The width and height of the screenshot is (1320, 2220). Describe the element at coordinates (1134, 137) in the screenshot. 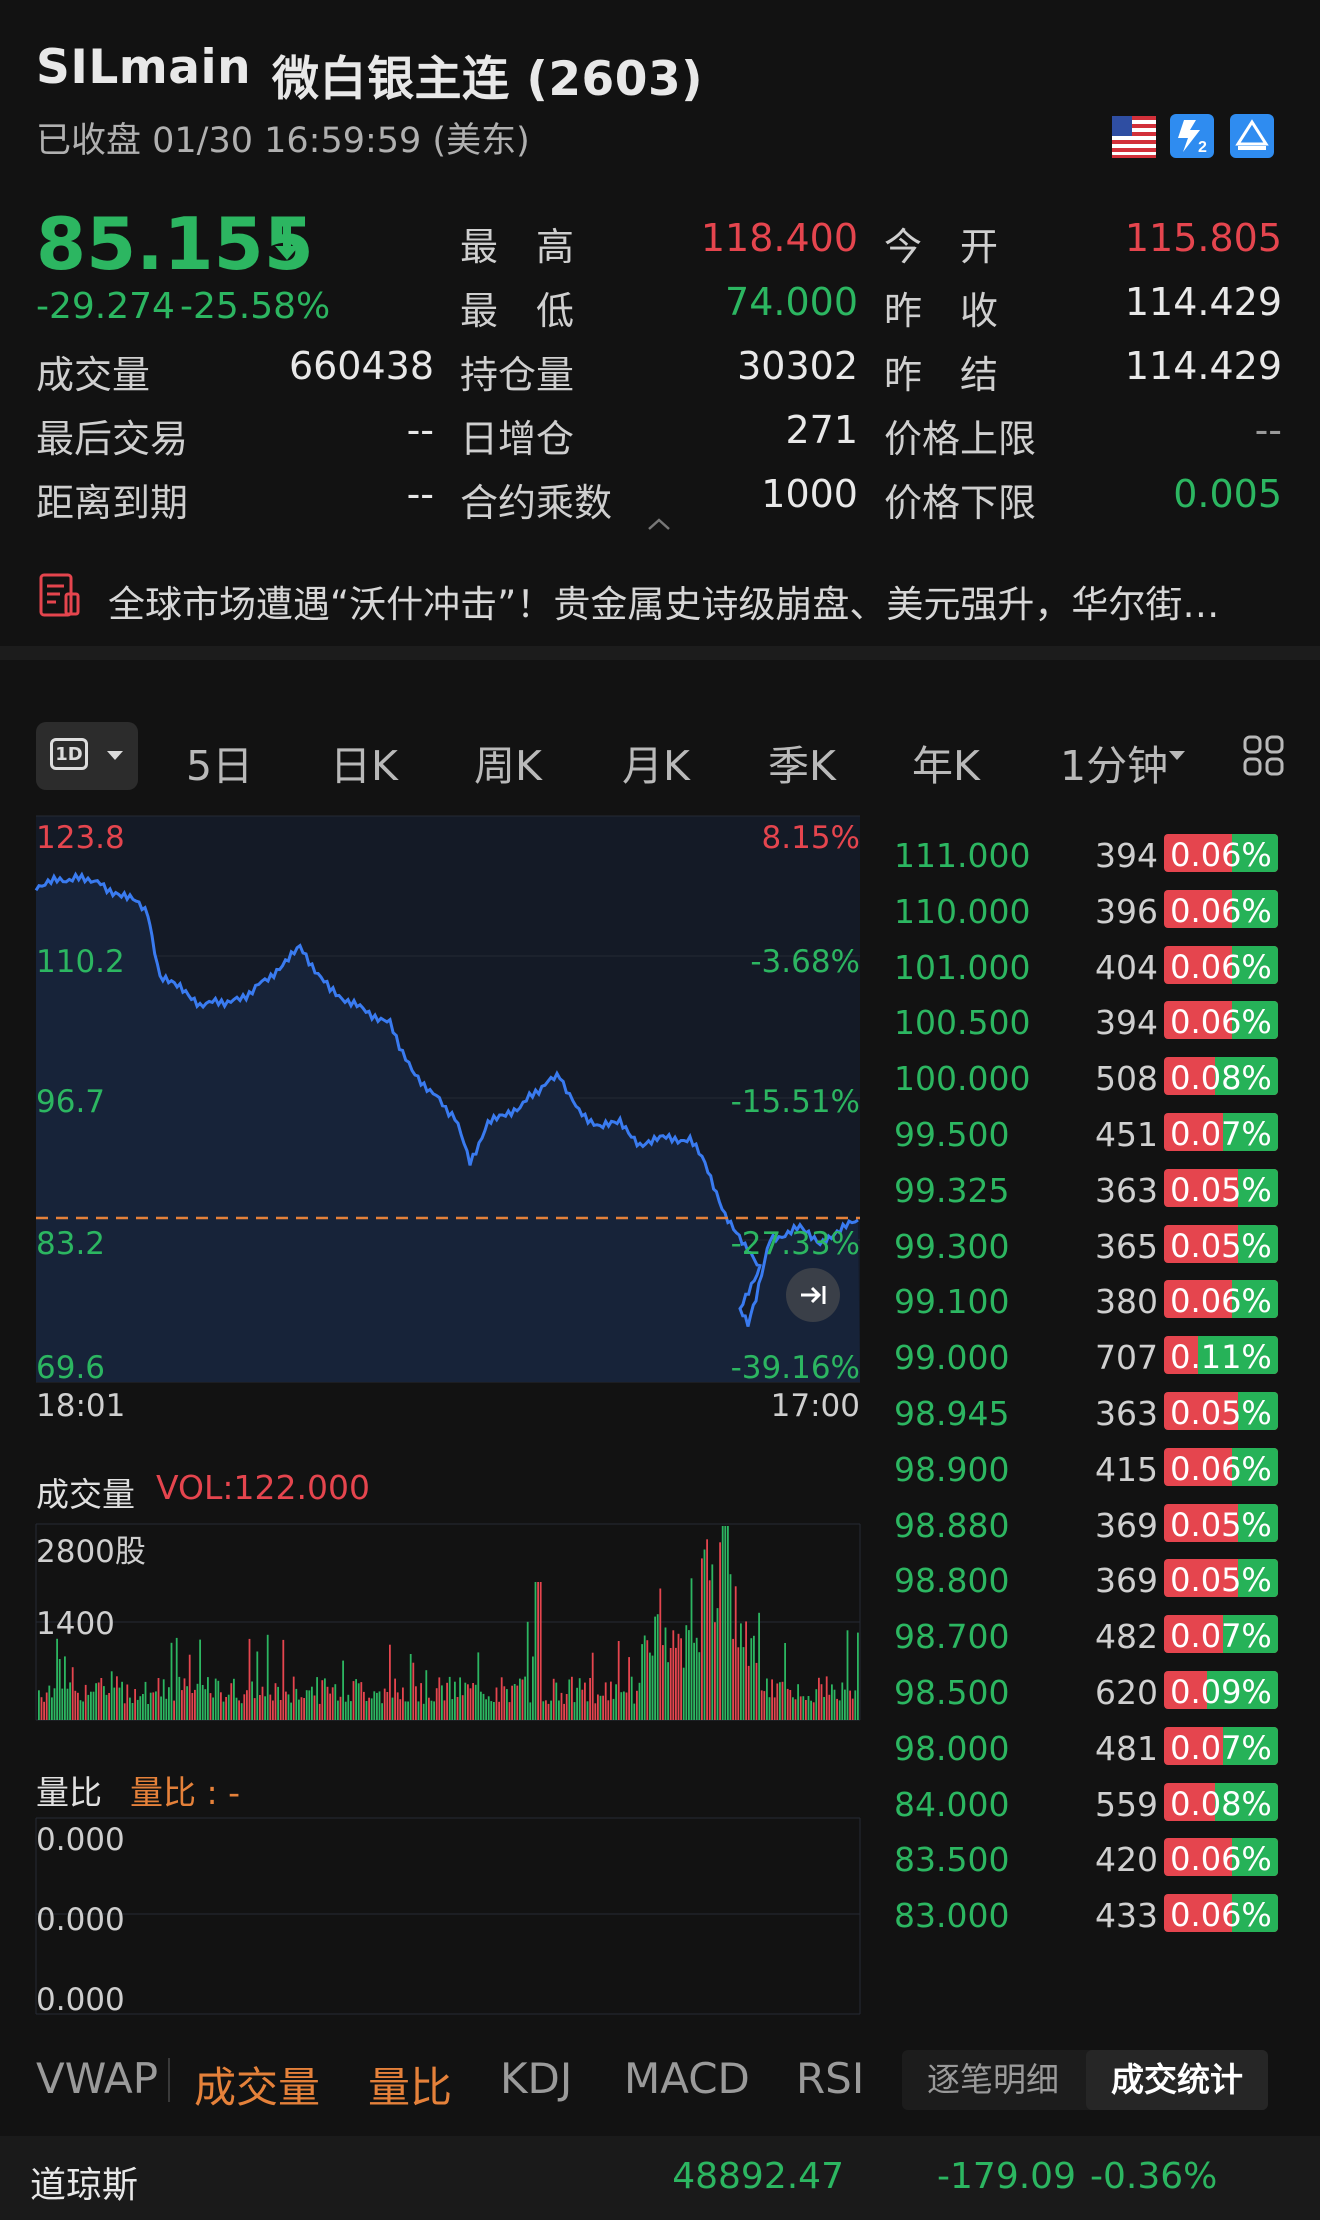

I see `us-flag-icon` at that location.